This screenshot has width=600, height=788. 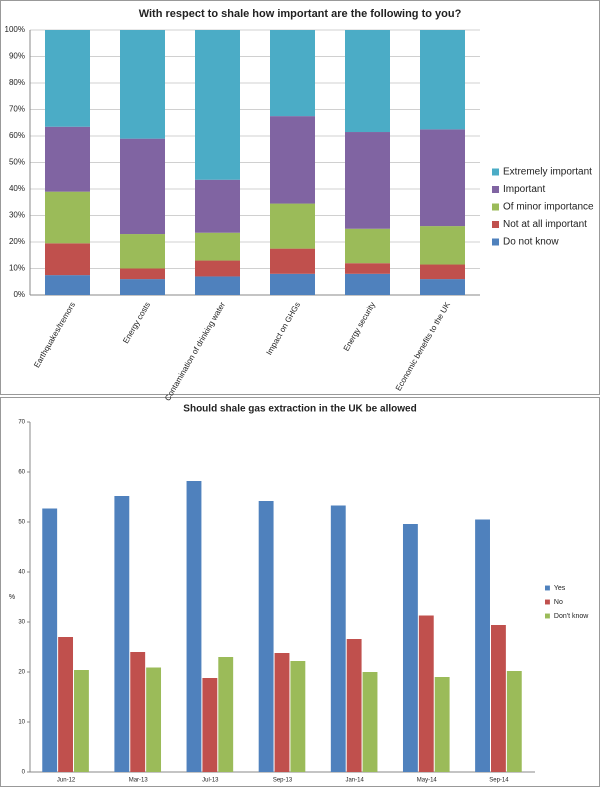 I want to click on y-tick-label: 60, so click(x=21, y=473).